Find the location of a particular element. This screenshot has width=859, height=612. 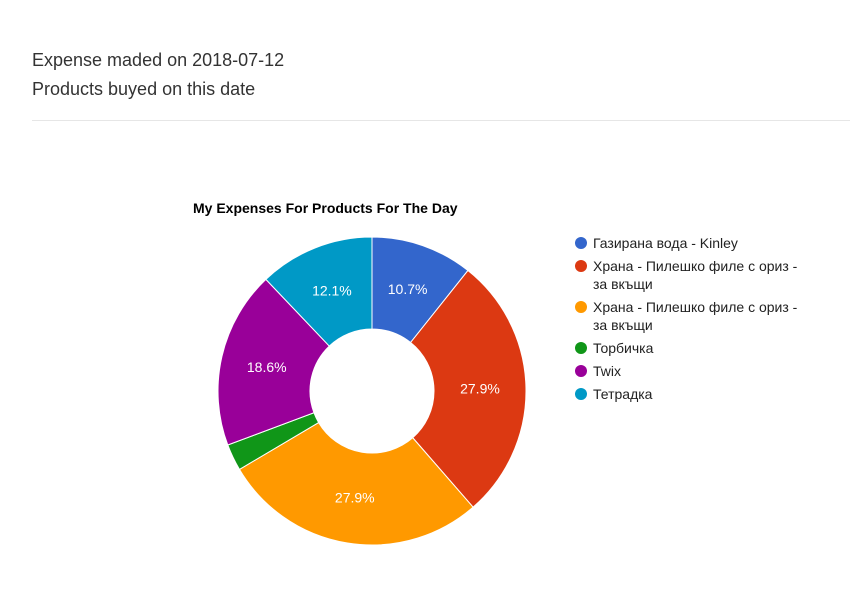

products-subtitle: Products buyed on this date is located at coordinates (144, 89).